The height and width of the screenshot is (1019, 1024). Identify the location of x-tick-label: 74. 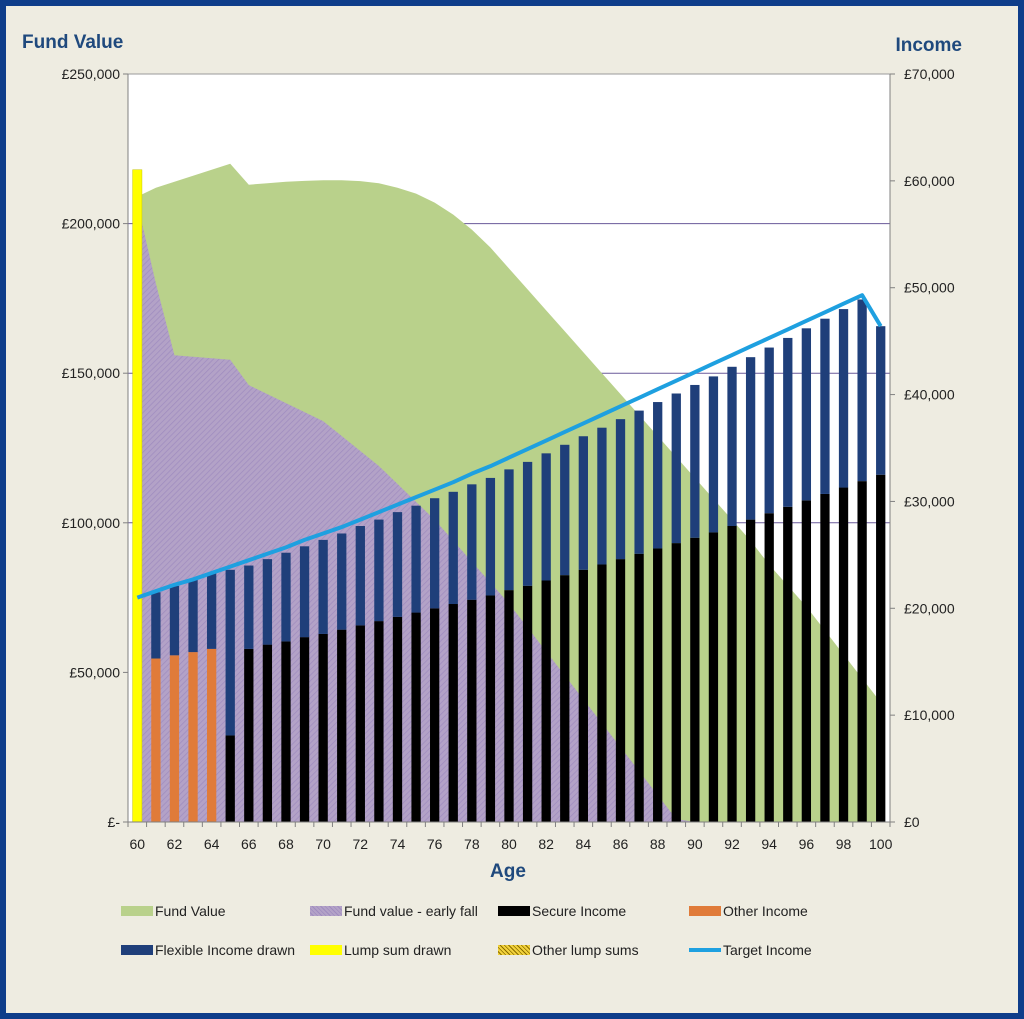
(398, 844).